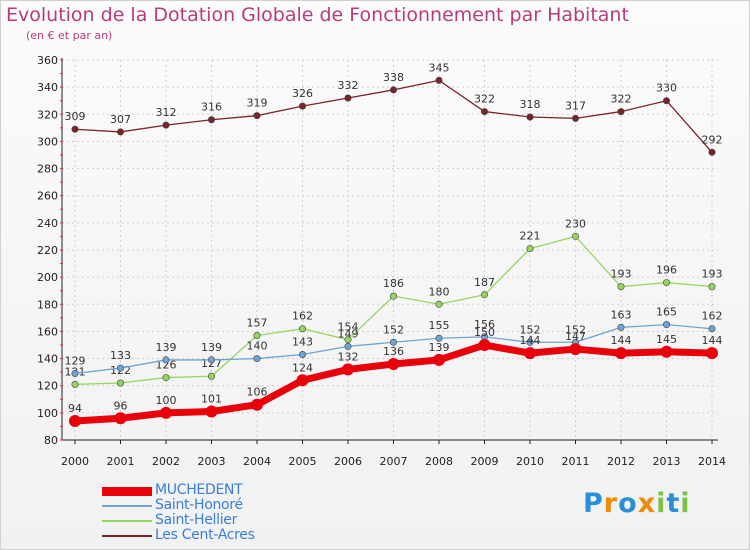  Describe the element at coordinates (127, 521) in the screenshot. I see `legend-swatch-saint-hellier` at that location.